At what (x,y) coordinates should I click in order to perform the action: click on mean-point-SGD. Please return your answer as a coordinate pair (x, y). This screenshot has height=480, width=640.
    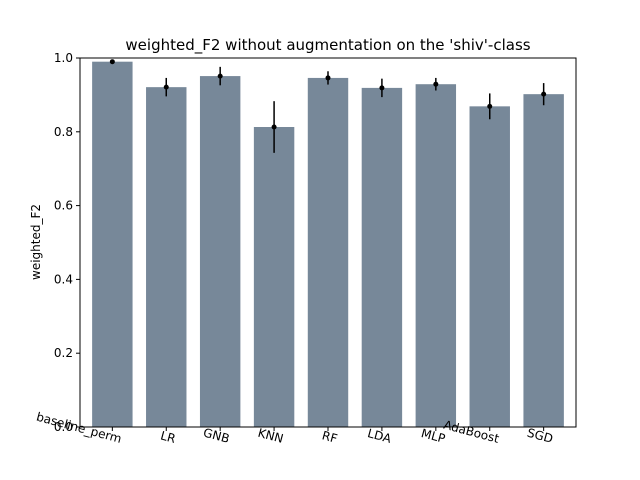
    Looking at the image, I should click on (544, 94).